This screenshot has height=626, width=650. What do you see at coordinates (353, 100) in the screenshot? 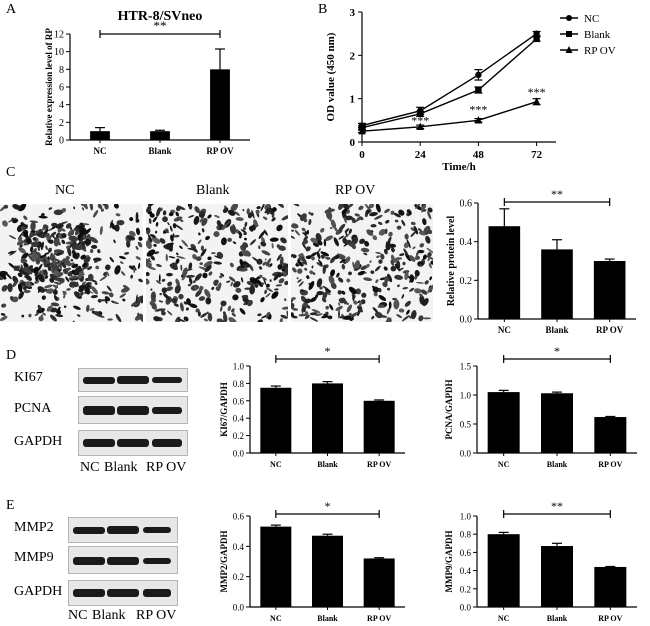
I see `y-tick-label: 1` at bounding box center [353, 100].